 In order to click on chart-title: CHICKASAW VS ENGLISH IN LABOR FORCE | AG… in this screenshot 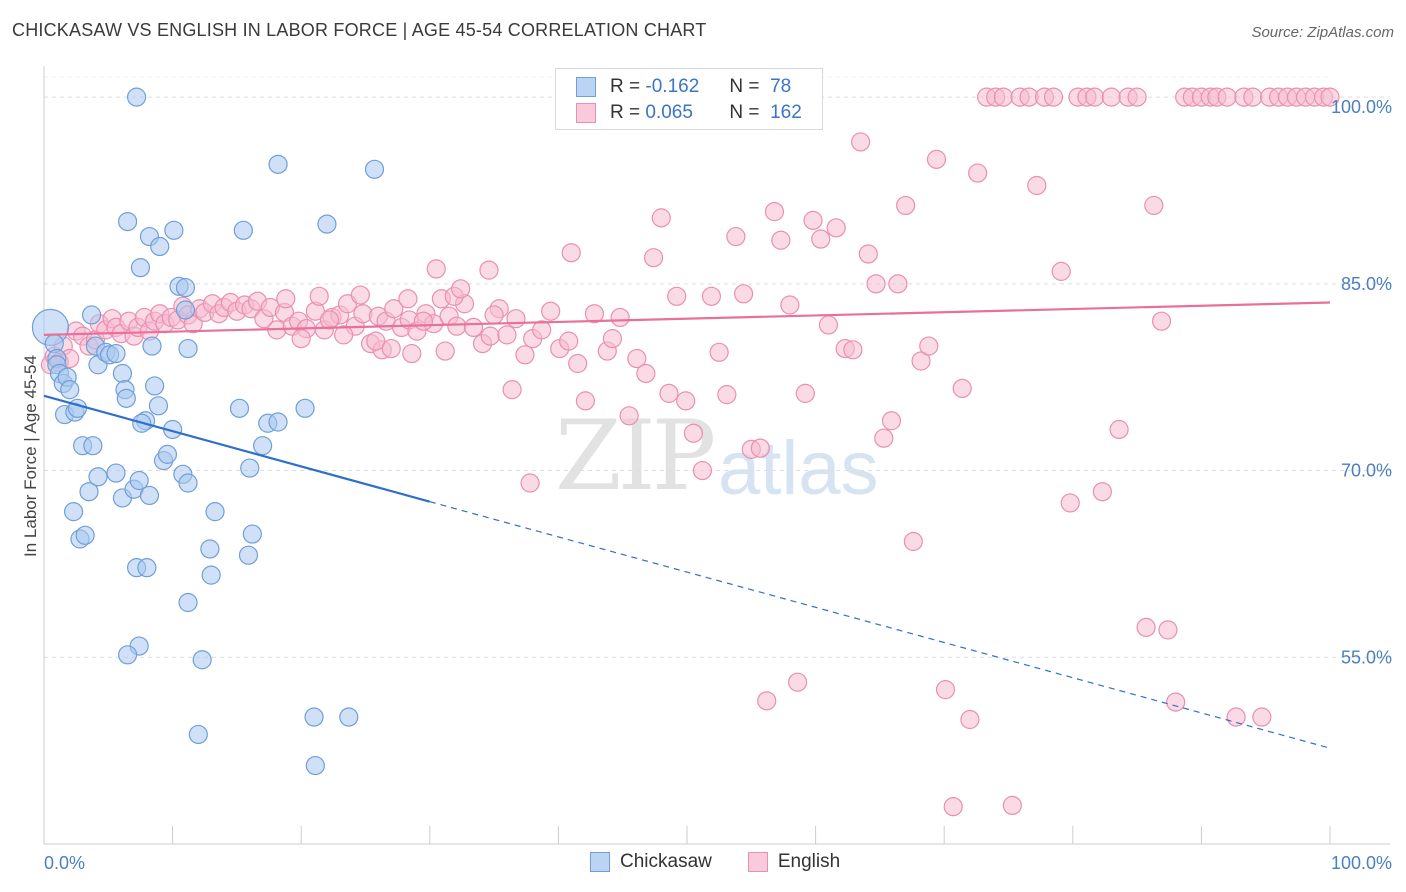, I will do `click(359, 30)`.